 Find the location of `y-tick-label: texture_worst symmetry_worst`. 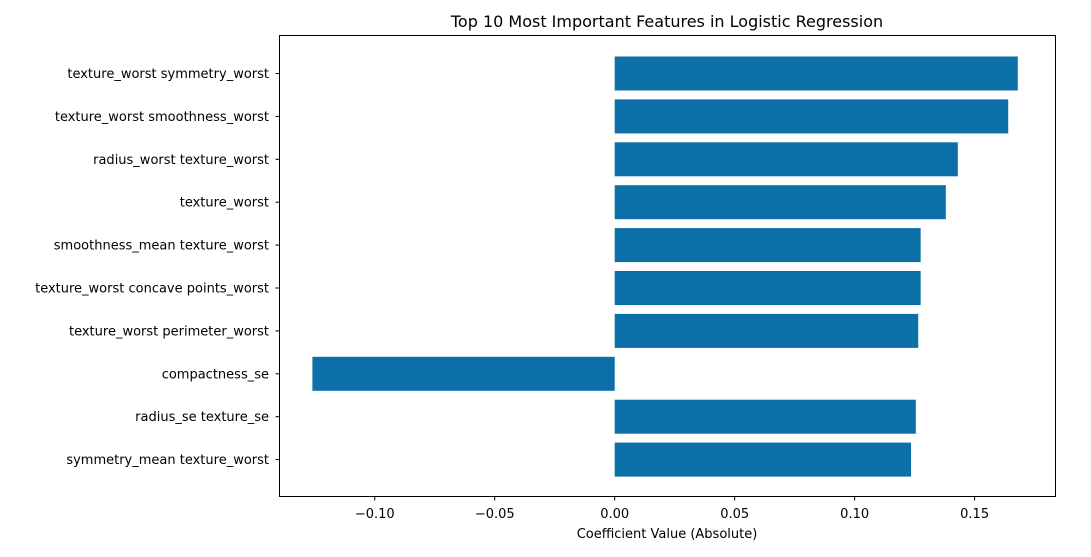

y-tick-label: texture_worst symmetry_worst is located at coordinates (168, 74).